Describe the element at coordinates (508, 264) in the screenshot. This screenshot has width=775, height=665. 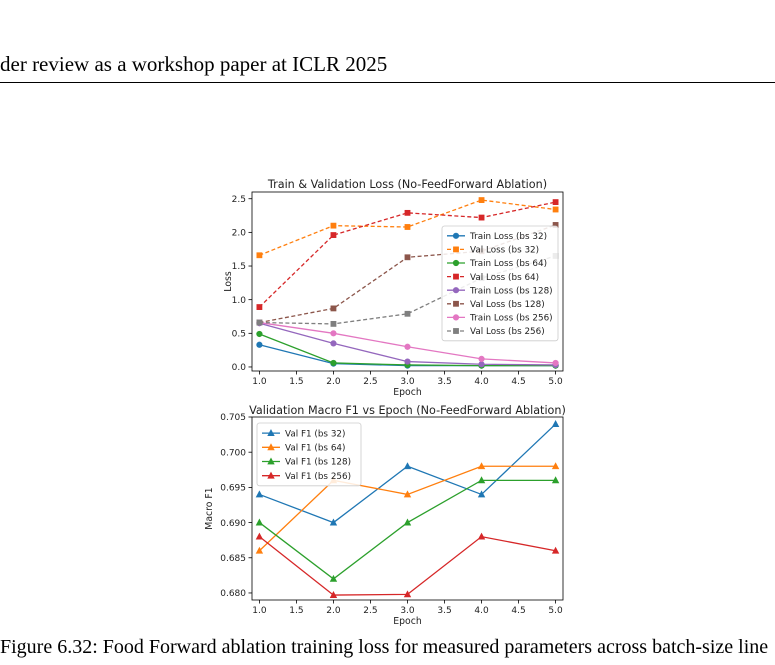
I see `loss-legend-label: Train Loss (bs 64)` at that location.